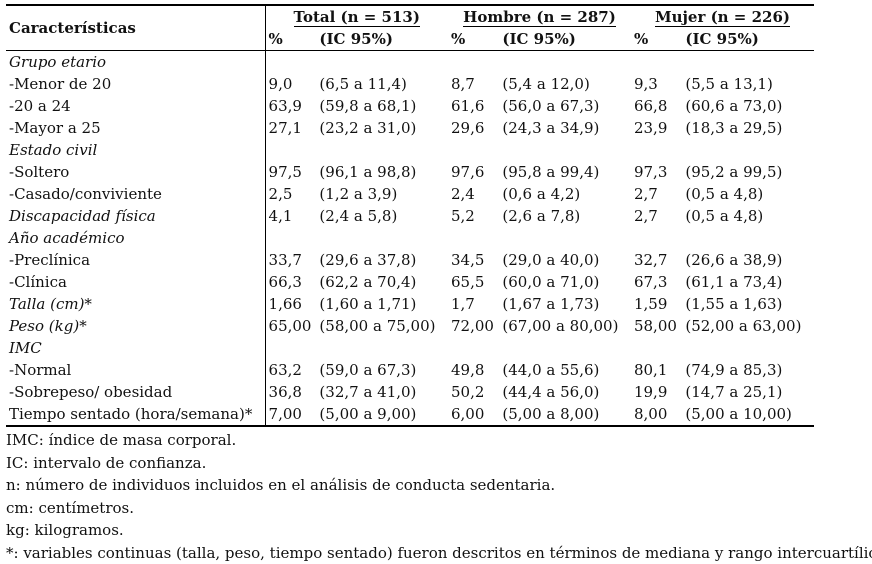 This screenshot has width=872, height=564. What do you see at coordinates (473, 194) in the screenshot?
I see `pct-cell: 2,4` at bounding box center [473, 194].